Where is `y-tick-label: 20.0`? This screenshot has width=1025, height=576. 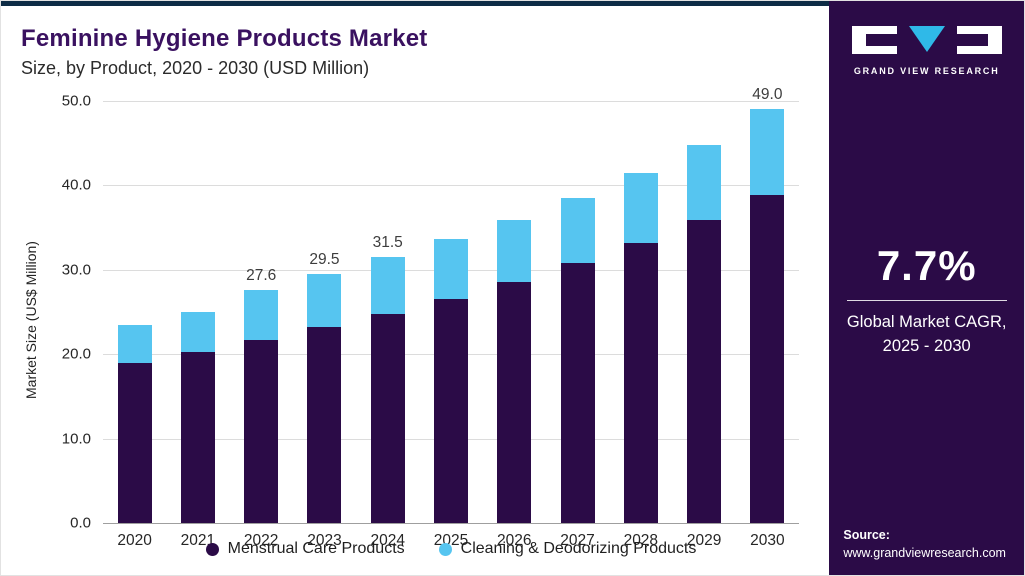 y-tick-label: 20.0 is located at coordinates (76, 354).